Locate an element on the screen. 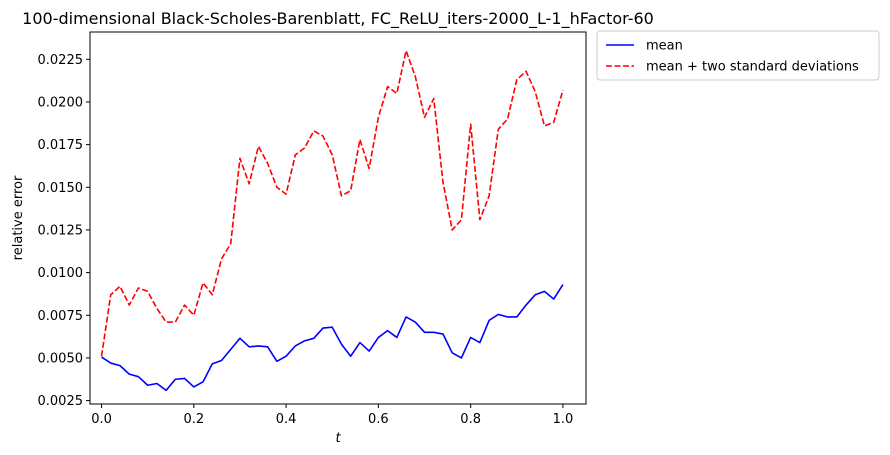 Image resolution: width=890 pixels, height=455 pixels. y-tick-label: 0.0200 is located at coordinates (61, 102).